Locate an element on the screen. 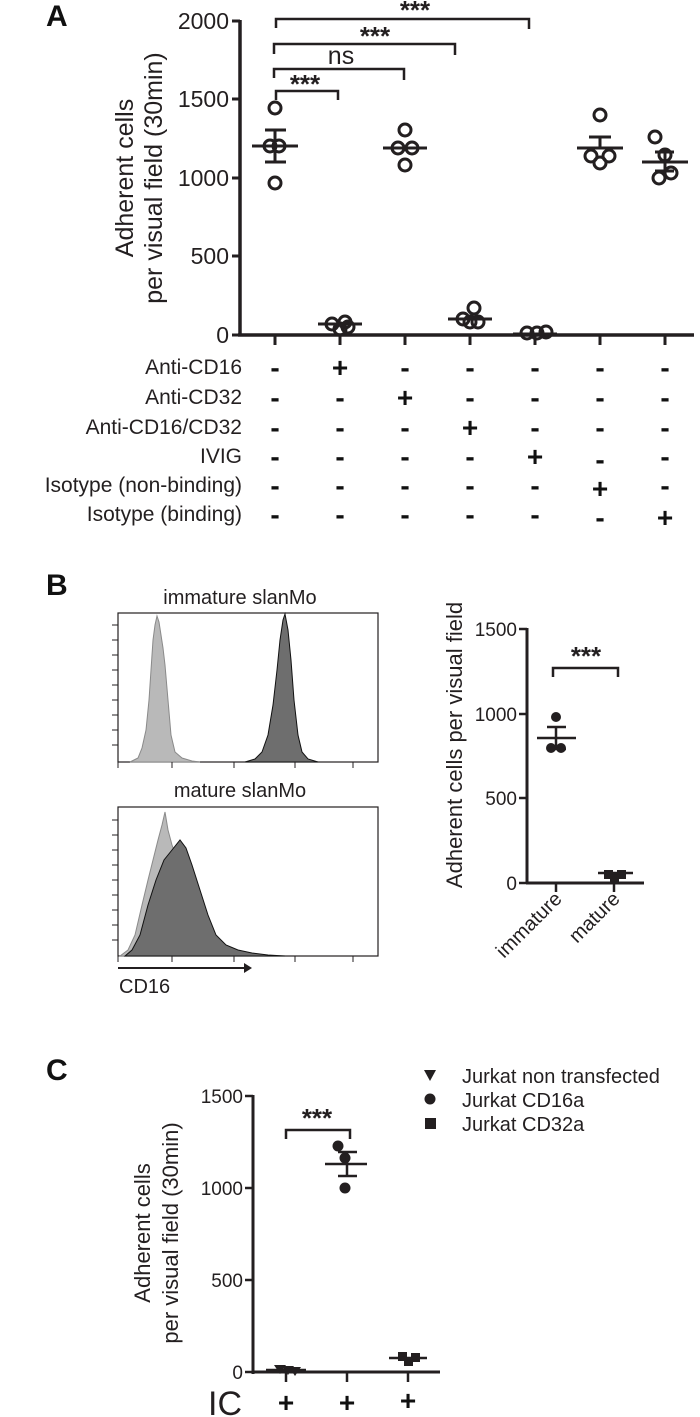 This screenshot has width=700, height=1417. panel-a-ytick-1000: 1000 is located at coordinates (203, 178).